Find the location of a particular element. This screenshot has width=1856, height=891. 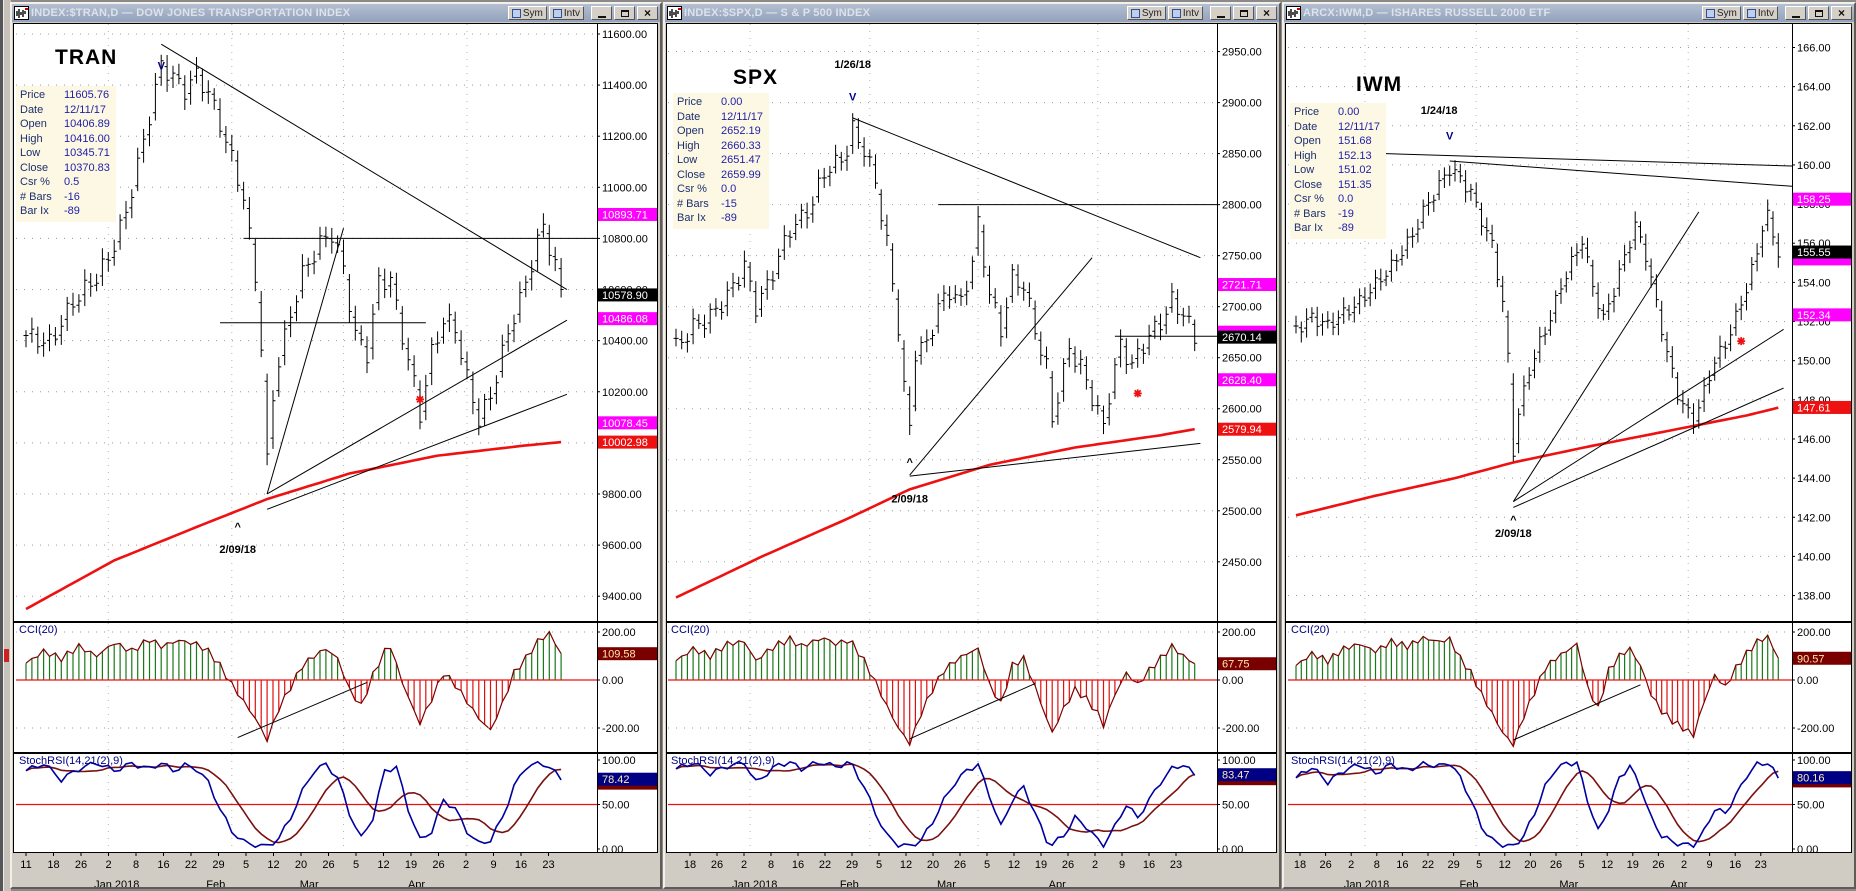

month-label: Feb is located at coordinates (215, 883).